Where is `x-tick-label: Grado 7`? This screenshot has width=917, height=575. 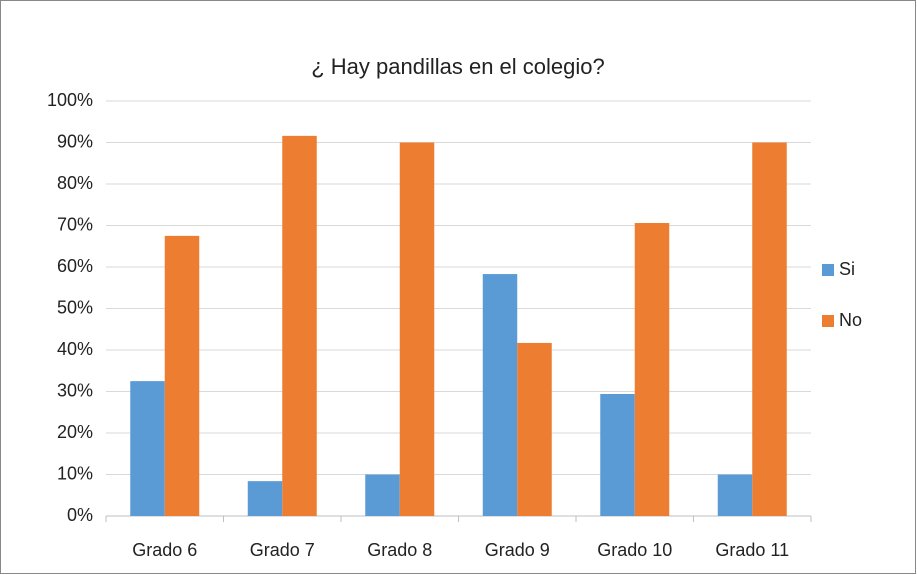 x-tick-label: Grado 7 is located at coordinates (282, 550).